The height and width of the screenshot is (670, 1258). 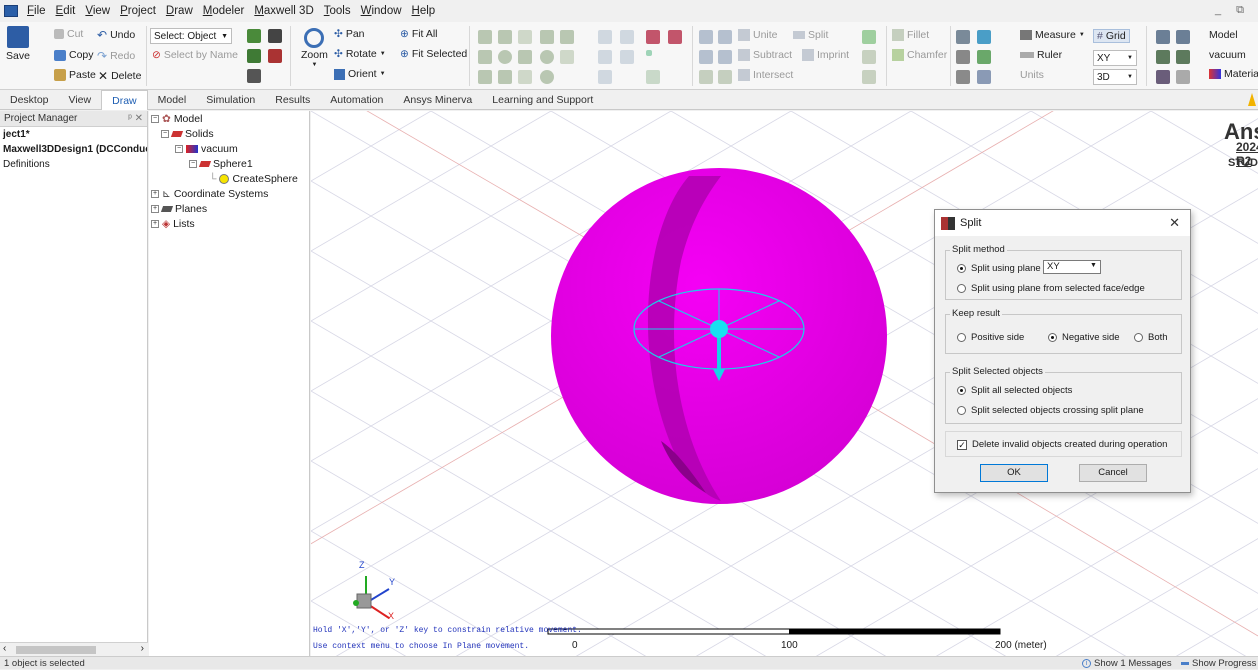 What do you see at coordinates (758, 35) in the screenshot?
I see `unite-button: Unite` at bounding box center [758, 35].